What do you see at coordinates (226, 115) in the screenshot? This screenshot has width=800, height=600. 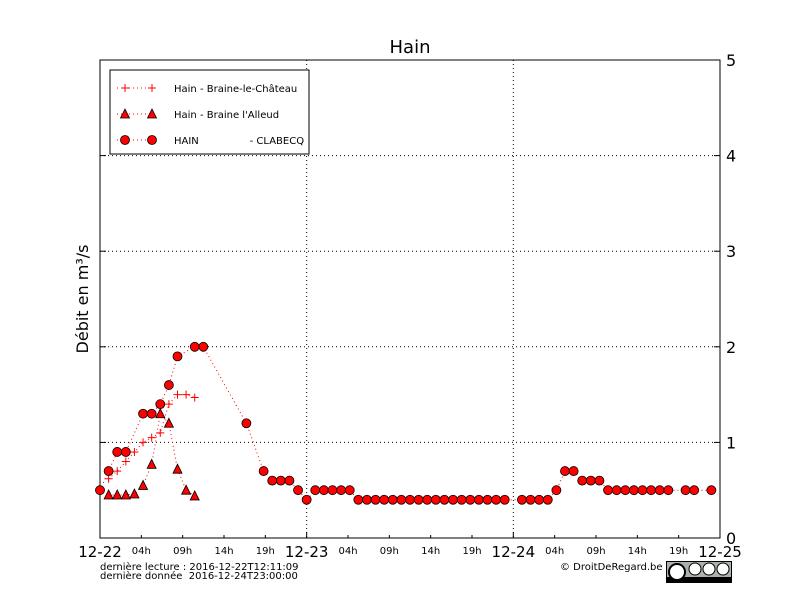 I see `legend-label: Hain - Braine l'Alleud` at bounding box center [226, 115].